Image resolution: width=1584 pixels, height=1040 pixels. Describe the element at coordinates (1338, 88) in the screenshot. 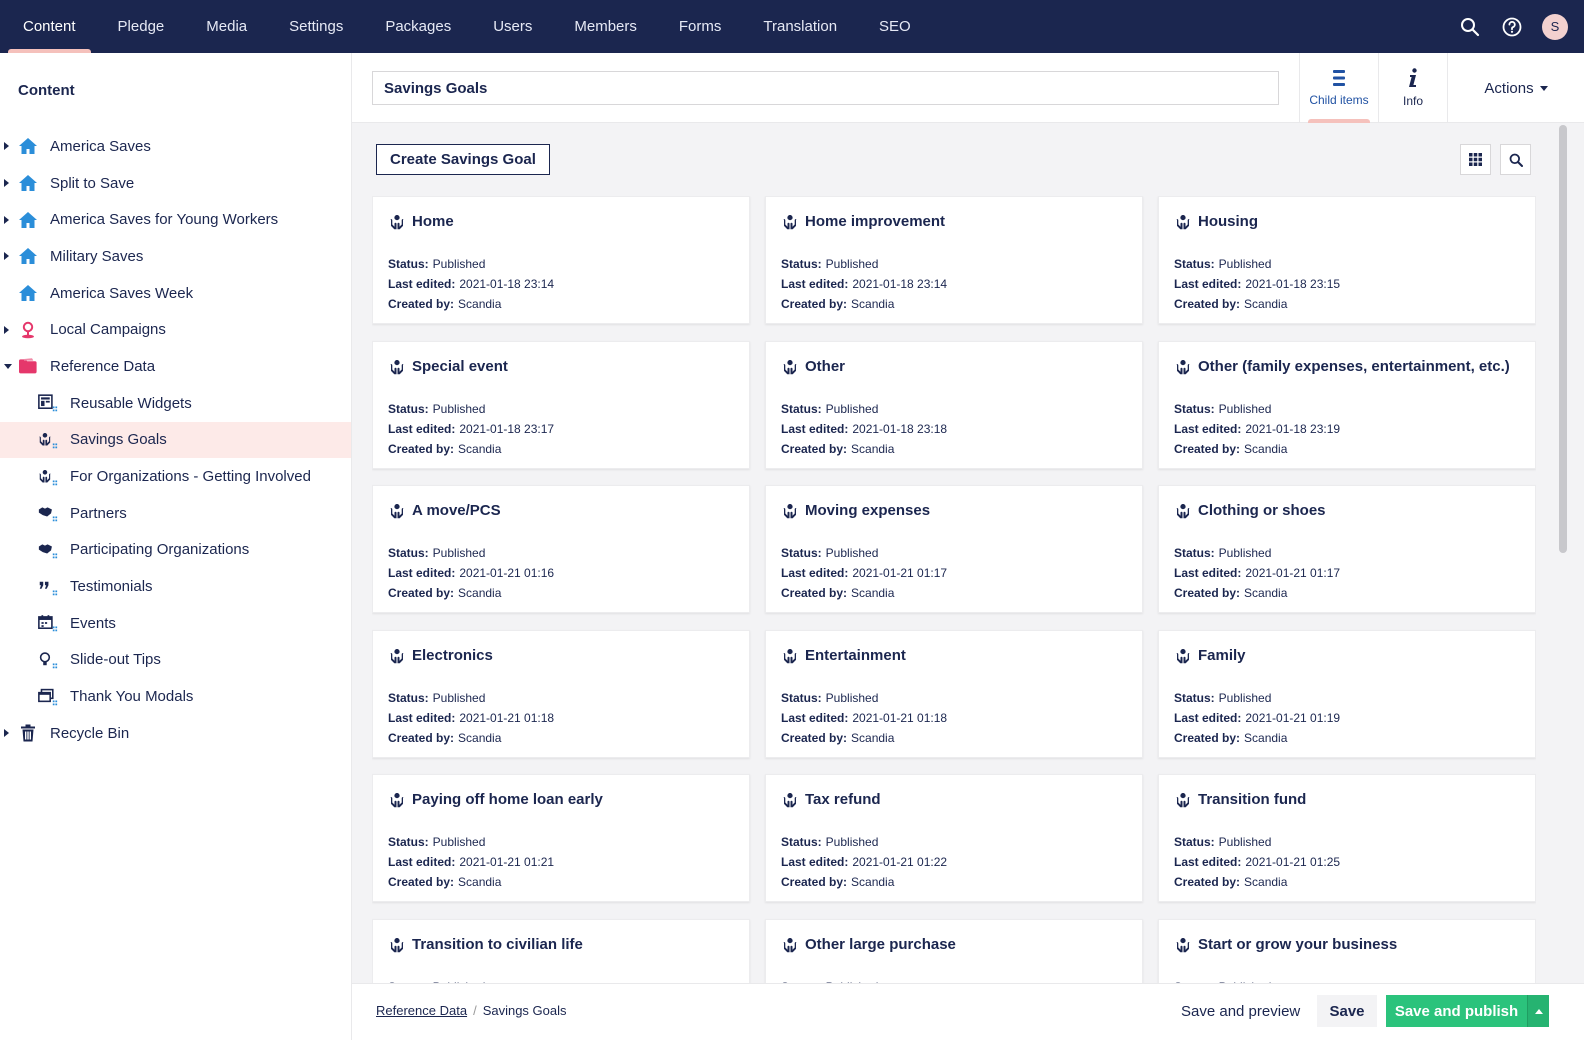

I see `tab-child-items: Child items` at that location.